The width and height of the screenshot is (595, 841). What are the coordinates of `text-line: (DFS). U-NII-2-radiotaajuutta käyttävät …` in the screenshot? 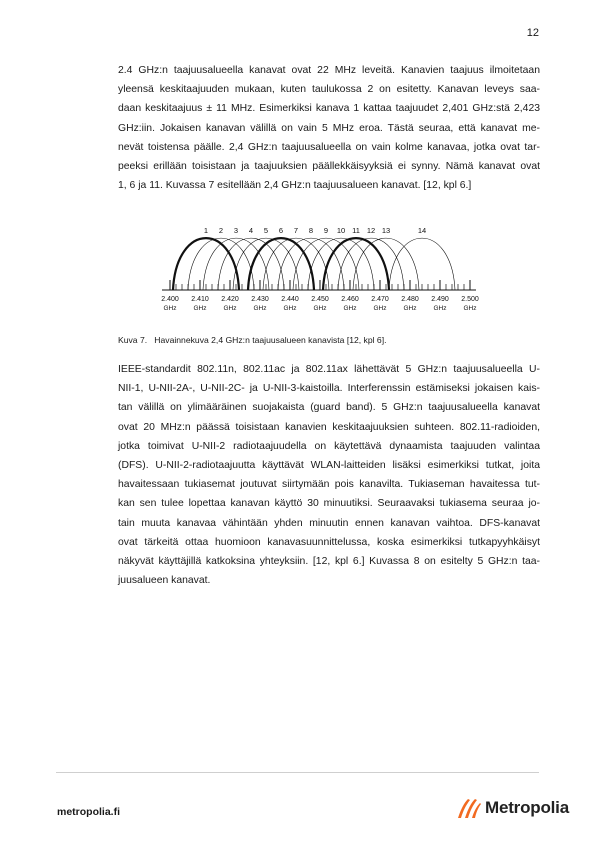 It's located at (329, 466).